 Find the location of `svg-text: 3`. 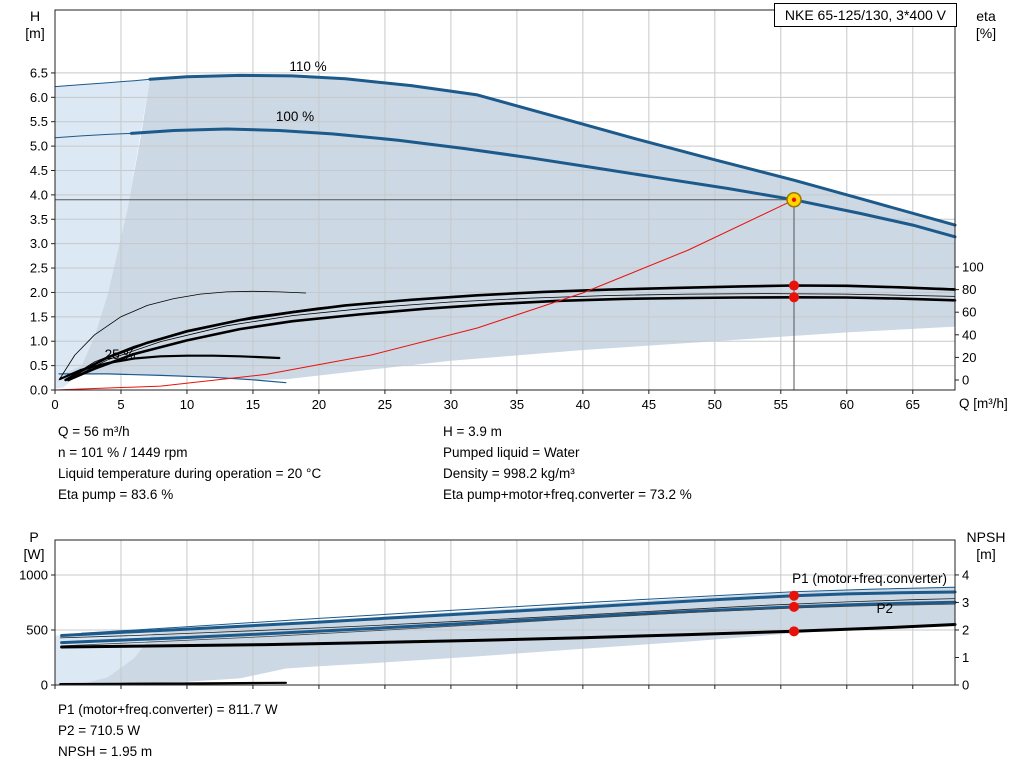

svg-text: 3 is located at coordinates (965, 602).